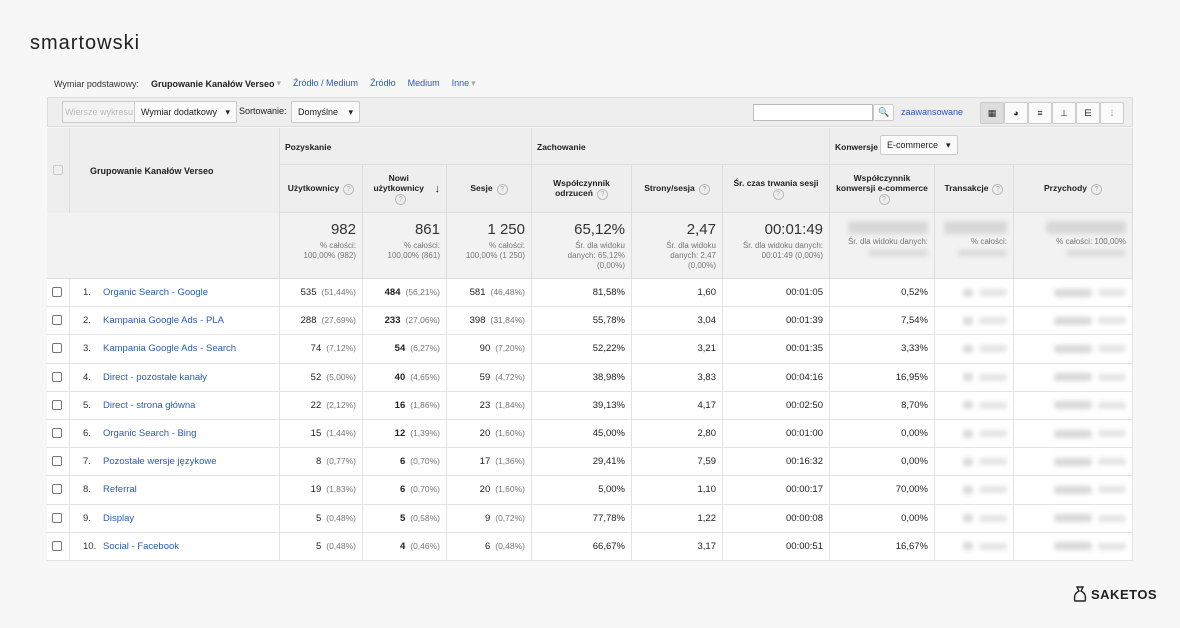 The image size is (1180, 628). What do you see at coordinates (704, 189) in the screenshot?
I see `help-icon: ?` at bounding box center [704, 189].